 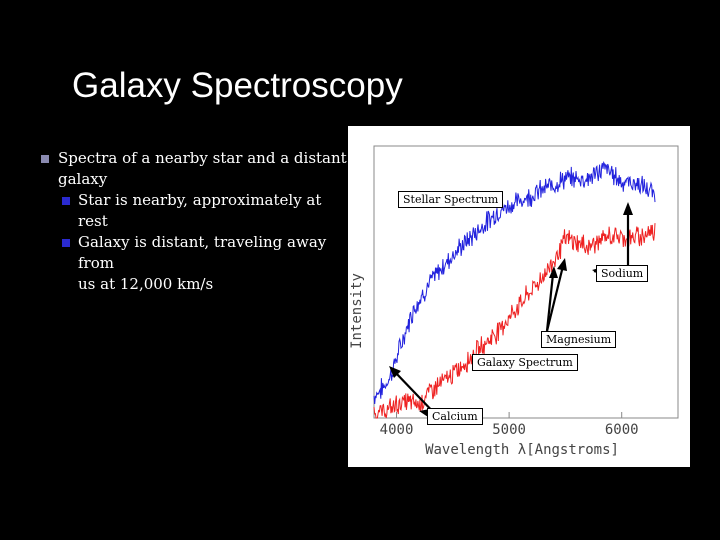 What do you see at coordinates (200, 210) in the screenshot?
I see `sub-bullet-text: Star is nearby, approximately at rest` at bounding box center [200, 210].